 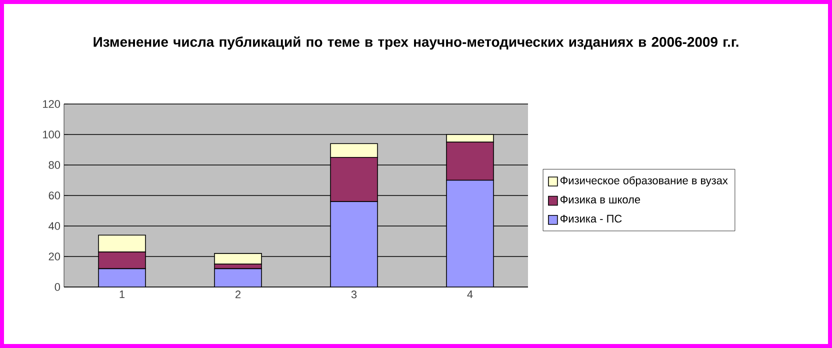 What do you see at coordinates (54, 196) in the screenshot?
I see `y-tick-label: 60` at bounding box center [54, 196].